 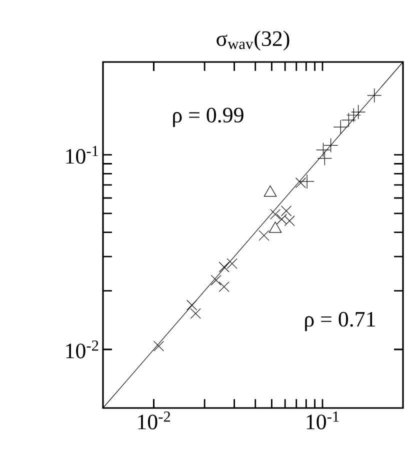 I want to click on chart-title: σ$_{wav}$(32), so click(x=253, y=40).